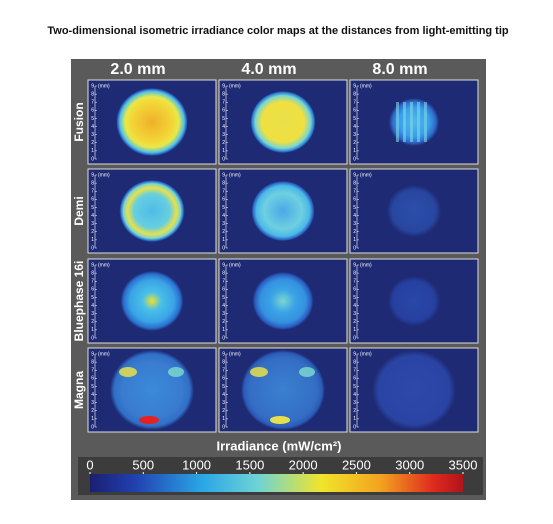 Image resolution: width=553 pixels, height=524 pixels. What do you see at coordinates (356, 464) in the screenshot?
I see `colorbar-tick-label: 2500` at bounding box center [356, 464].